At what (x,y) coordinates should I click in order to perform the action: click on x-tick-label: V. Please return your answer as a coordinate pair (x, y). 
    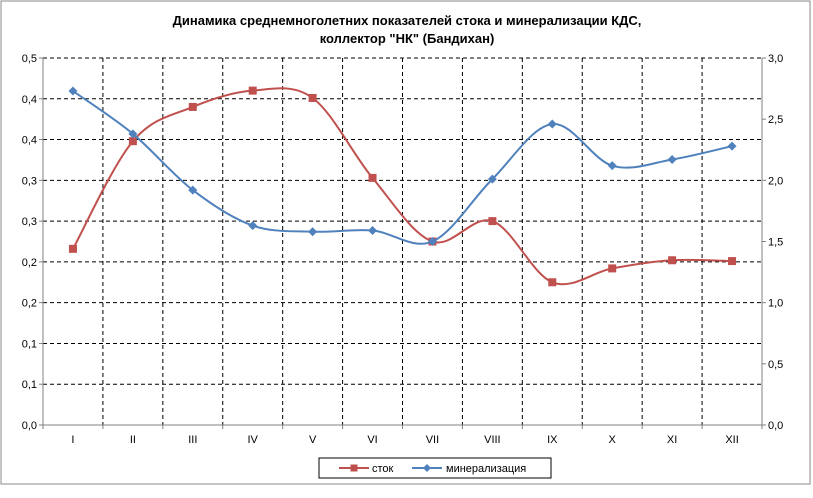
    Looking at the image, I should click on (313, 440).